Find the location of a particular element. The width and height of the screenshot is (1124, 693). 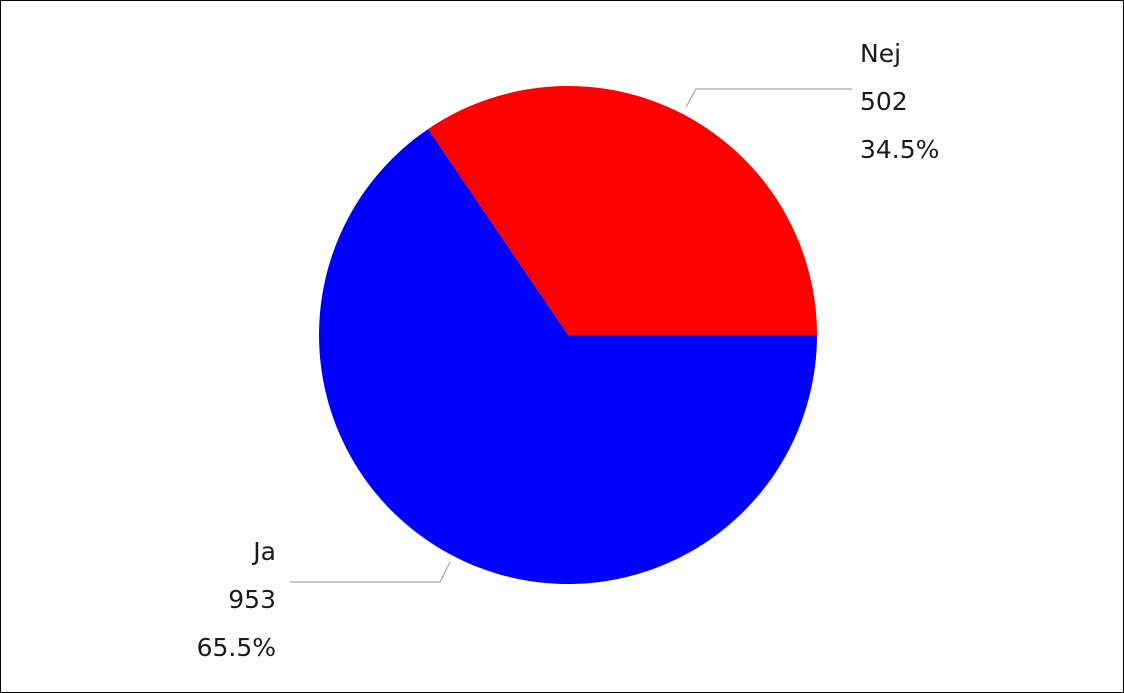

data-label-ja: Ja 953 65.5% is located at coordinates (236, 599).